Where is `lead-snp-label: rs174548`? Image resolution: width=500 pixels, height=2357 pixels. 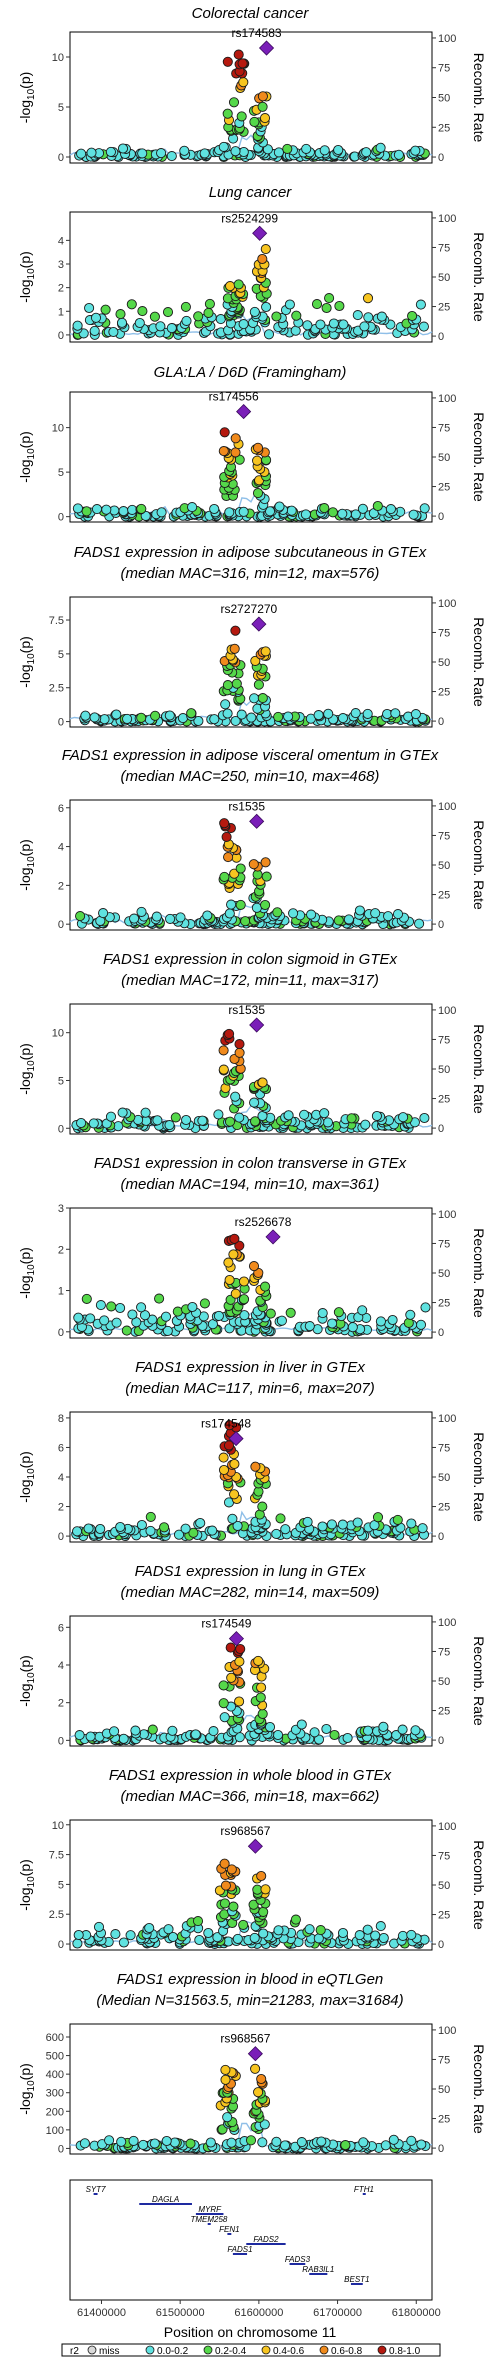
lead-snp-label: rs174548 is located at coordinates (226, 1424).